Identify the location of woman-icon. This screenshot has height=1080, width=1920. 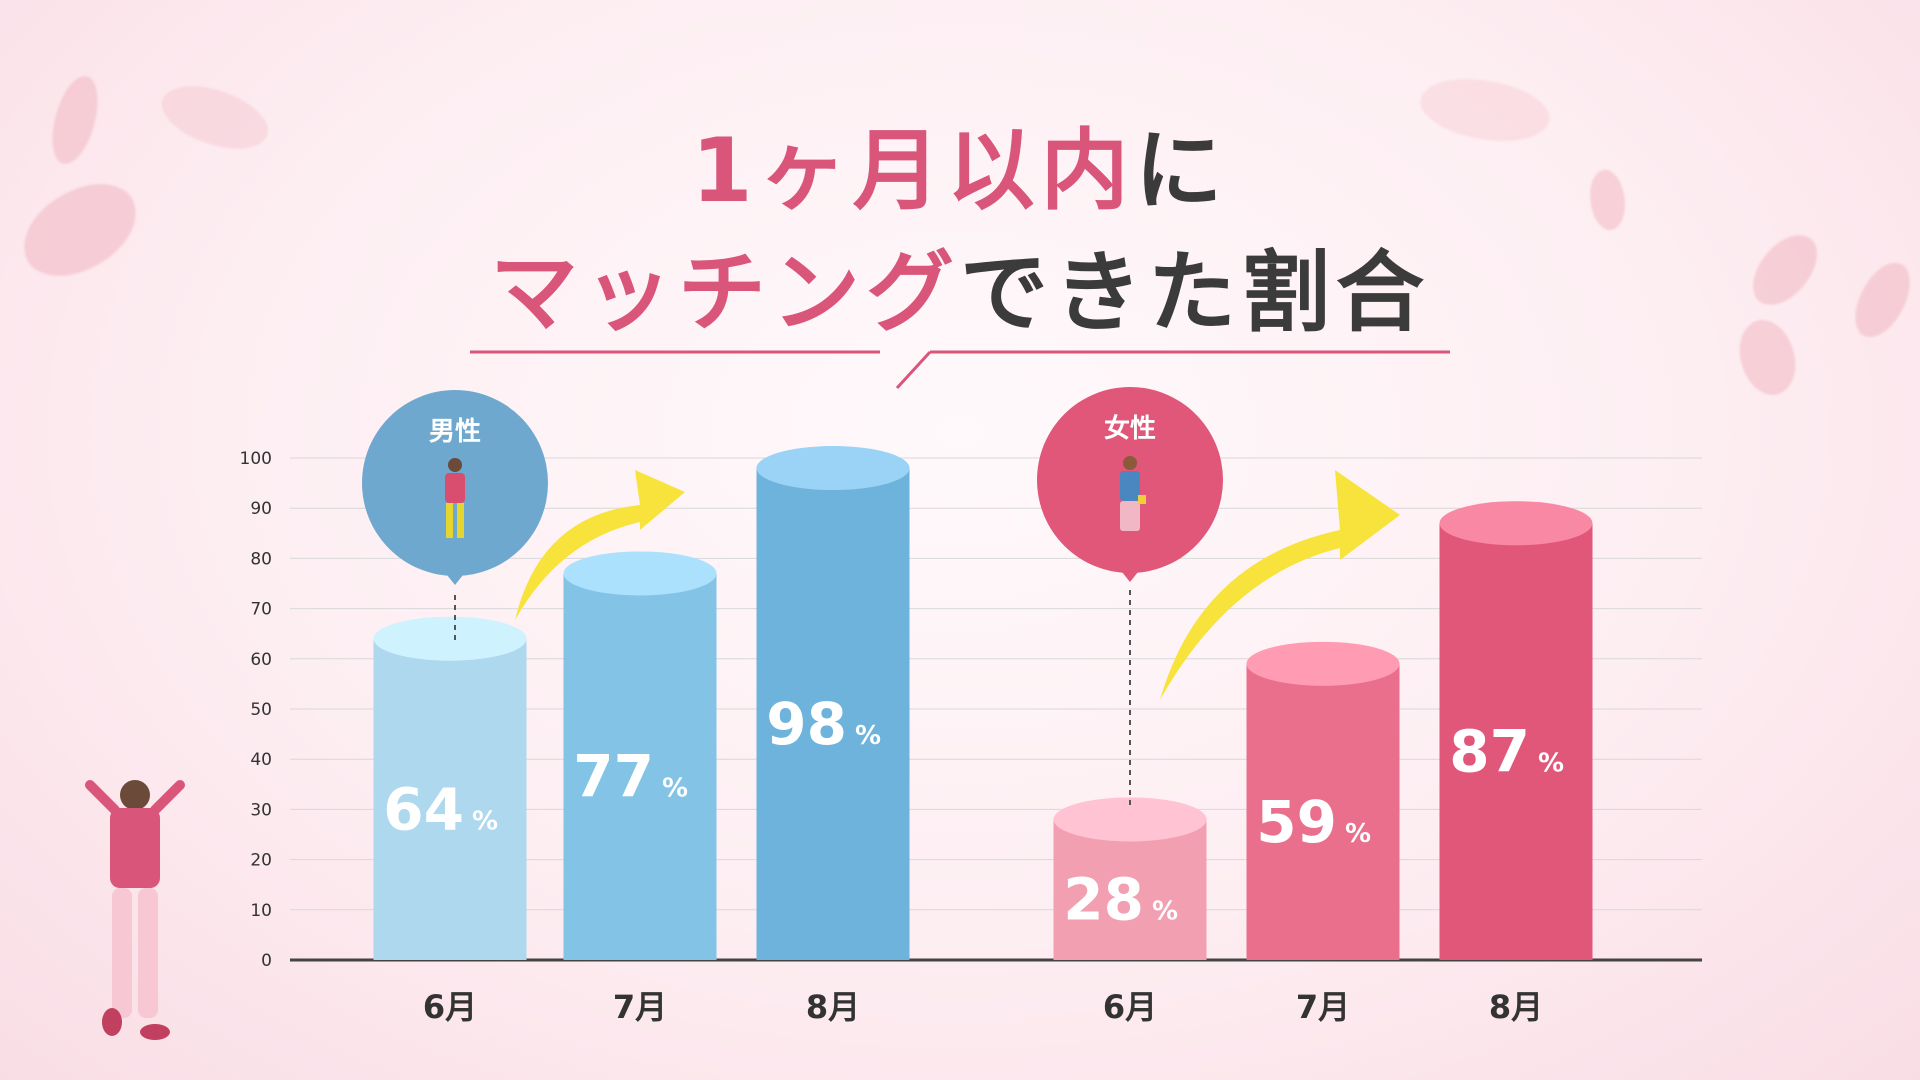
(1133, 493).